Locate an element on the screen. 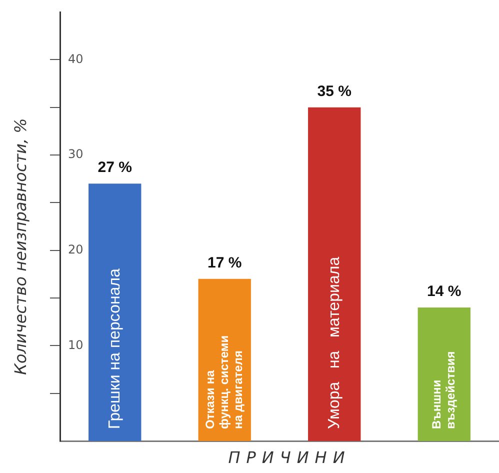 The width and height of the screenshot is (499, 473). x-tick-label: Откази на функц. системи на двигателя is located at coordinates (223, 382).